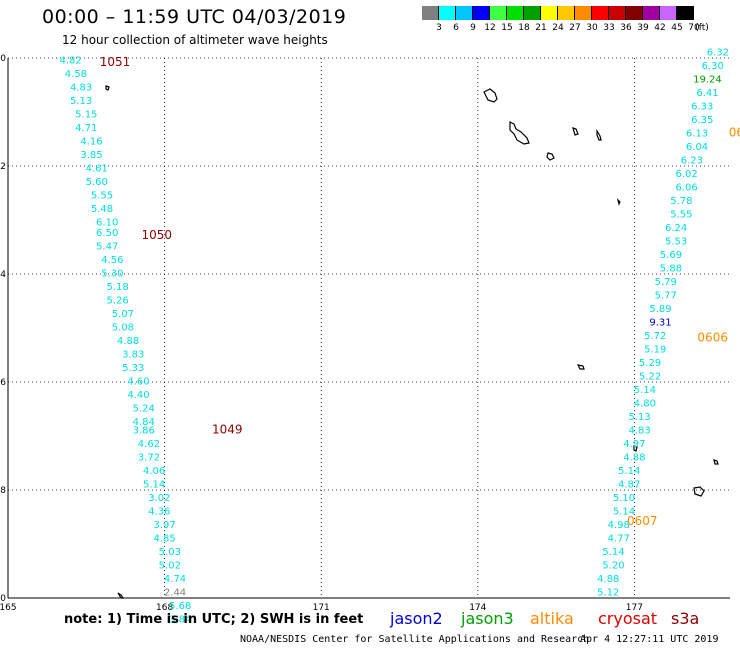  Describe the element at coordinates (707, 79) in the screenshot. I see `swh-value: 19.24` at that location.